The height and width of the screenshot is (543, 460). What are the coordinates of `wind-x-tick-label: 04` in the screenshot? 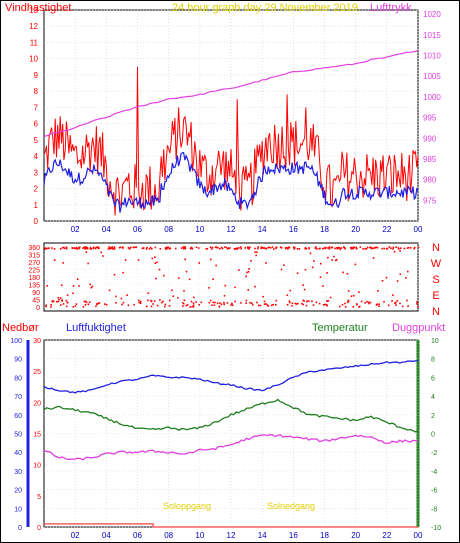 It's located at (106, 229).